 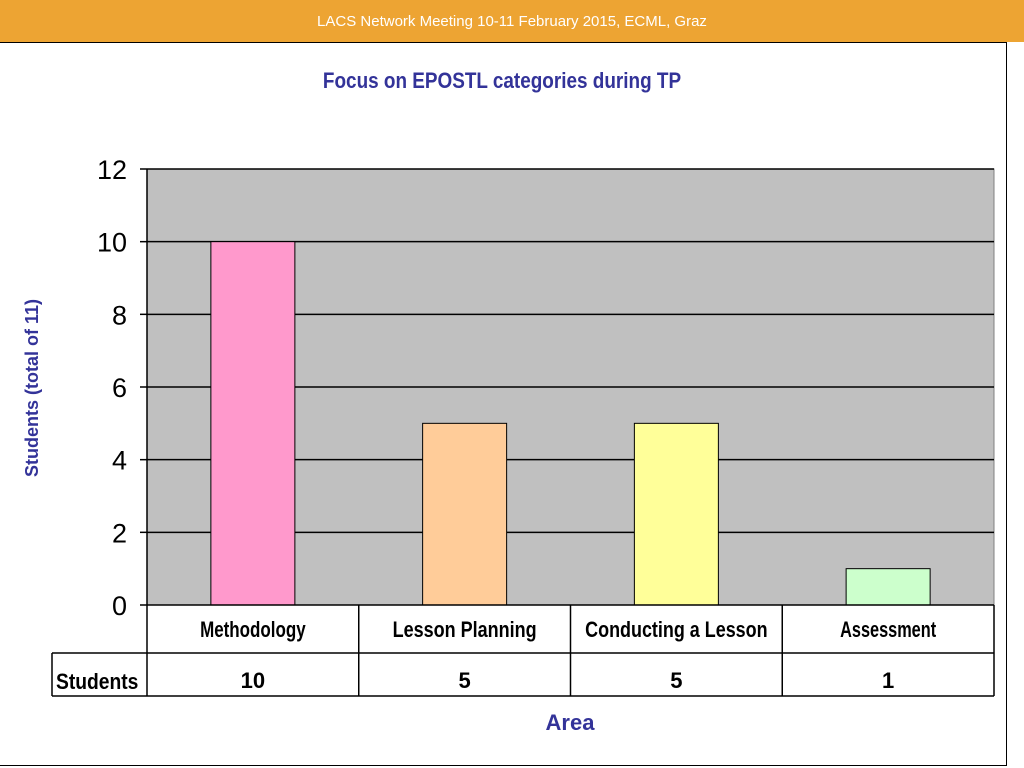 I want to click on x-tick-label: Assessment, so click(x=888, y=629).